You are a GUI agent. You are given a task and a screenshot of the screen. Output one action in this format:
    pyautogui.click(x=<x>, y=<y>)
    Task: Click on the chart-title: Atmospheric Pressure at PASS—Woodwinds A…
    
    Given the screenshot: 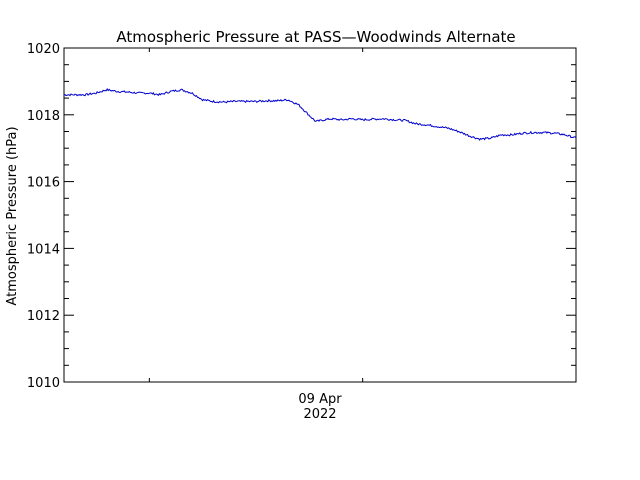 What is the action you would take?
    pyautogui.click(x=315, y=37)
    